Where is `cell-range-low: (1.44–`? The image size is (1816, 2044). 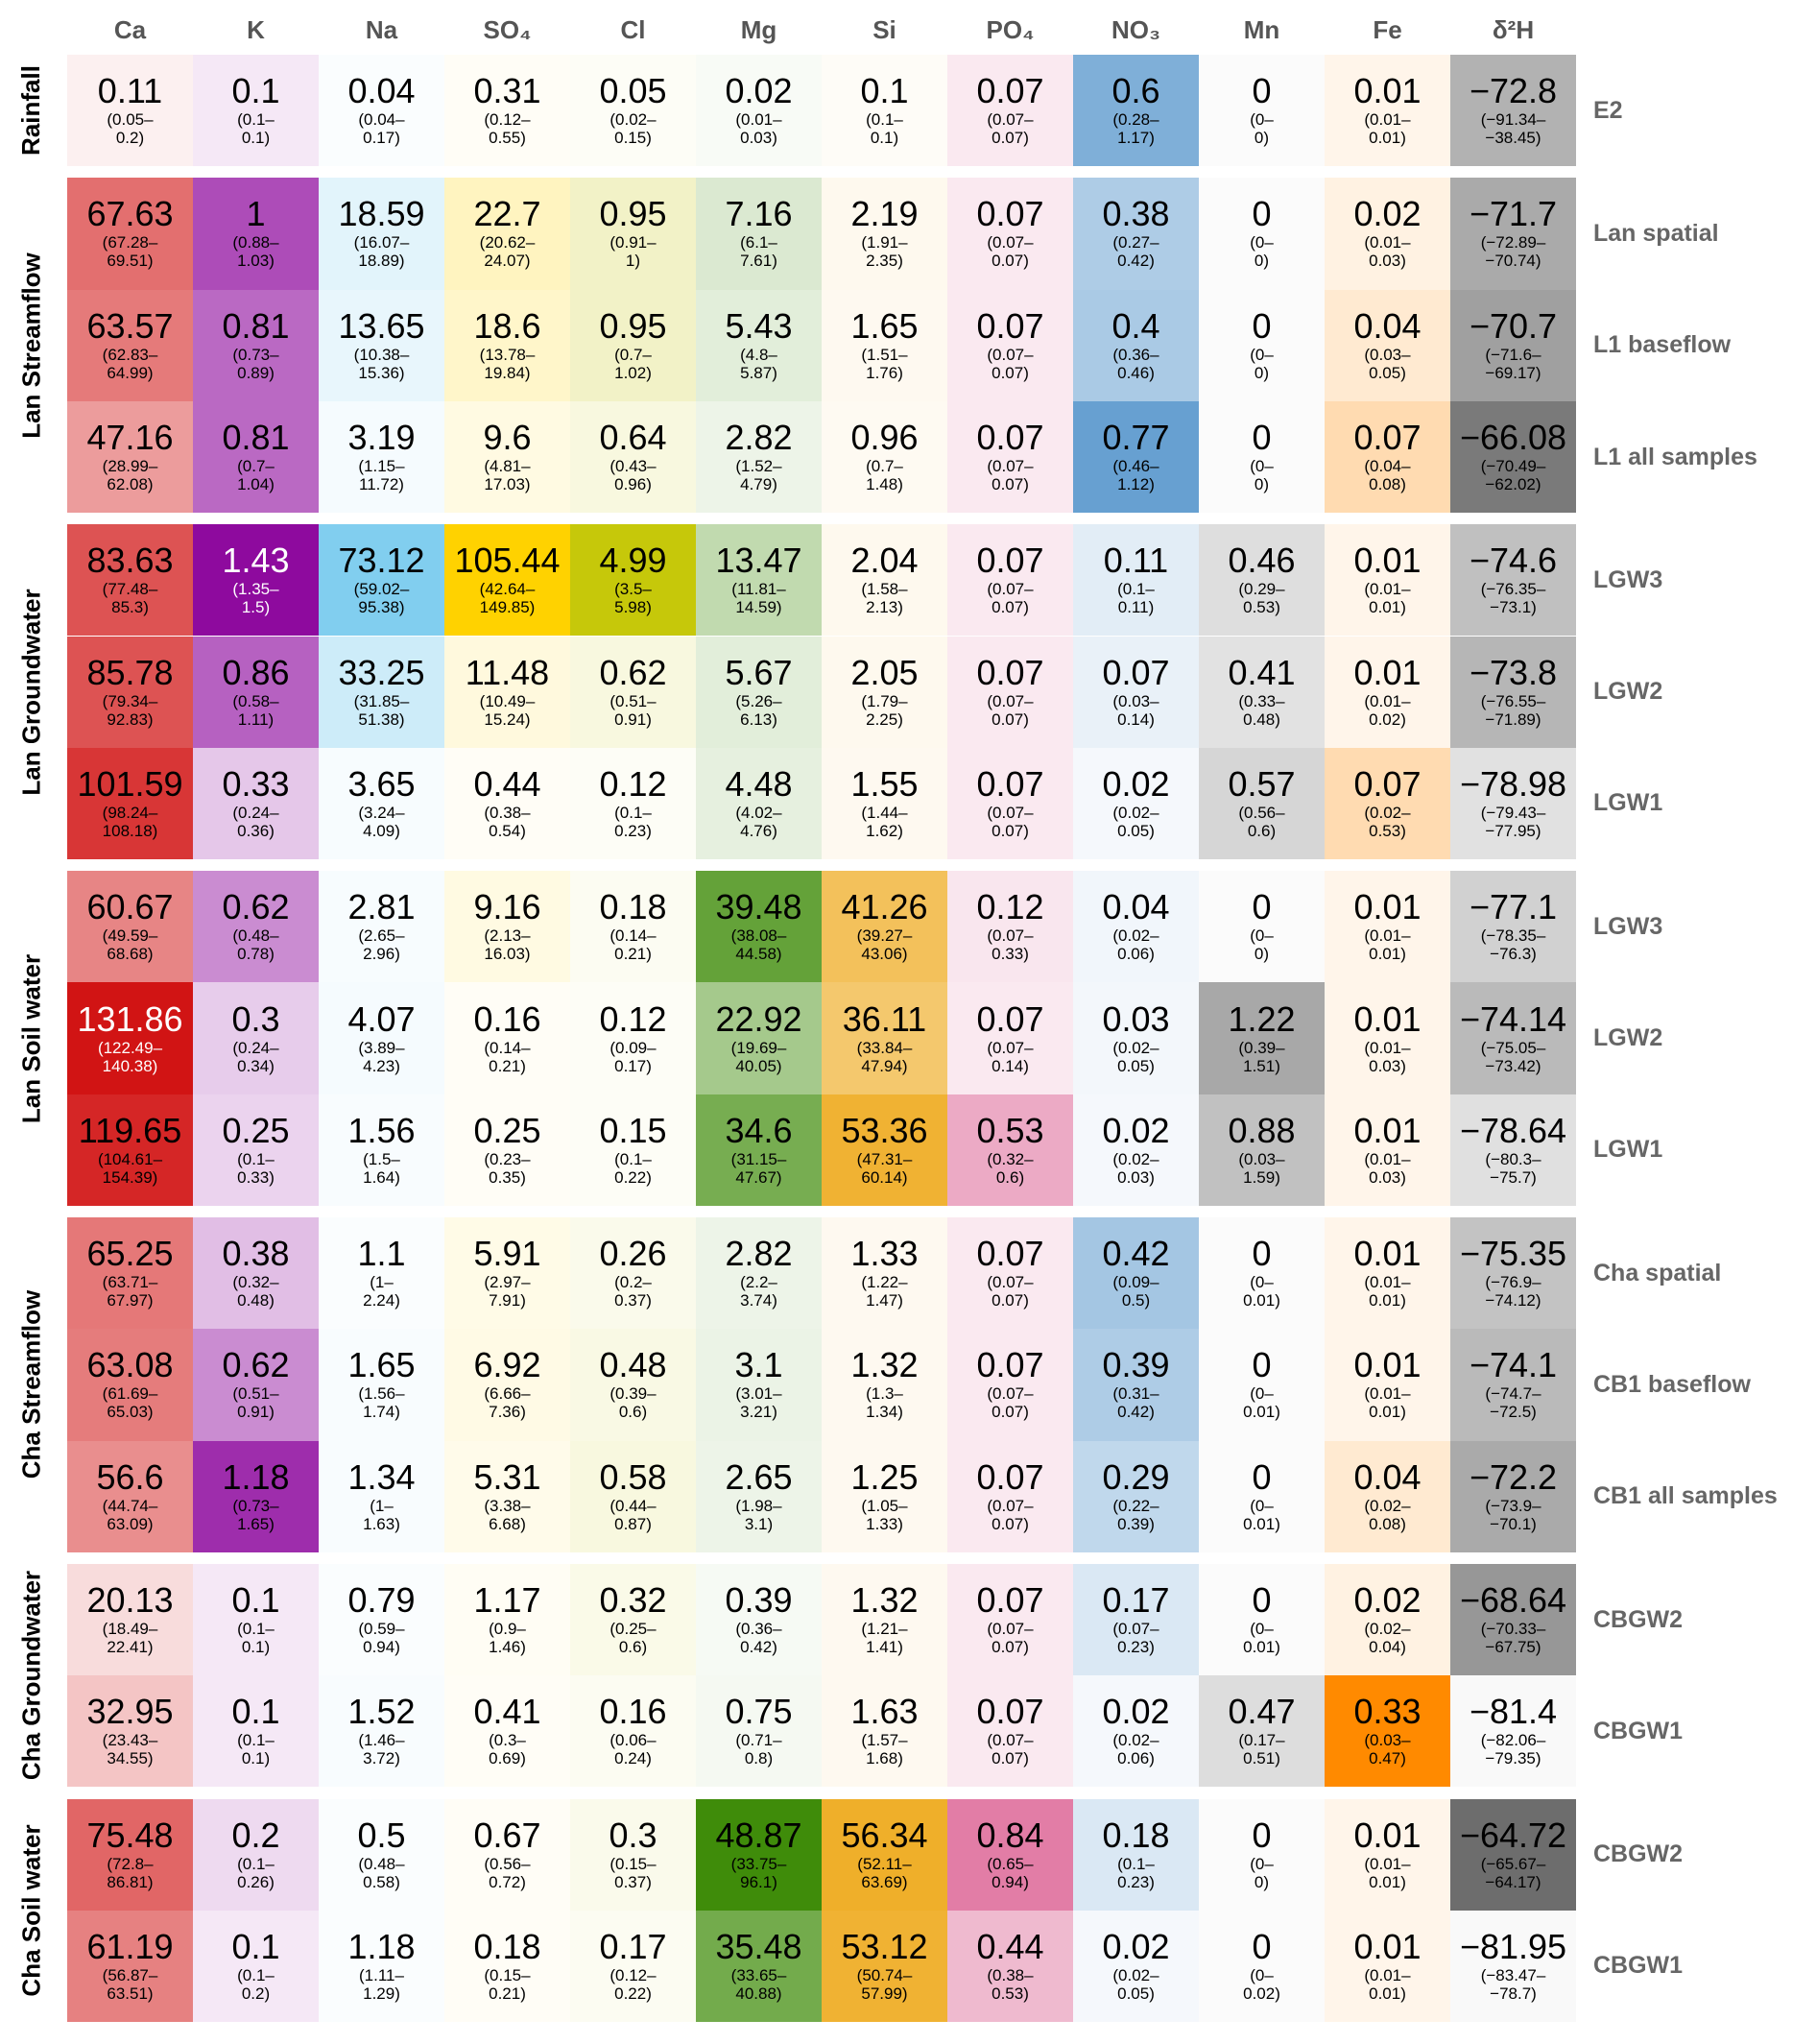 cell-range-low: (1.44– is located at coordinates (884, 812).